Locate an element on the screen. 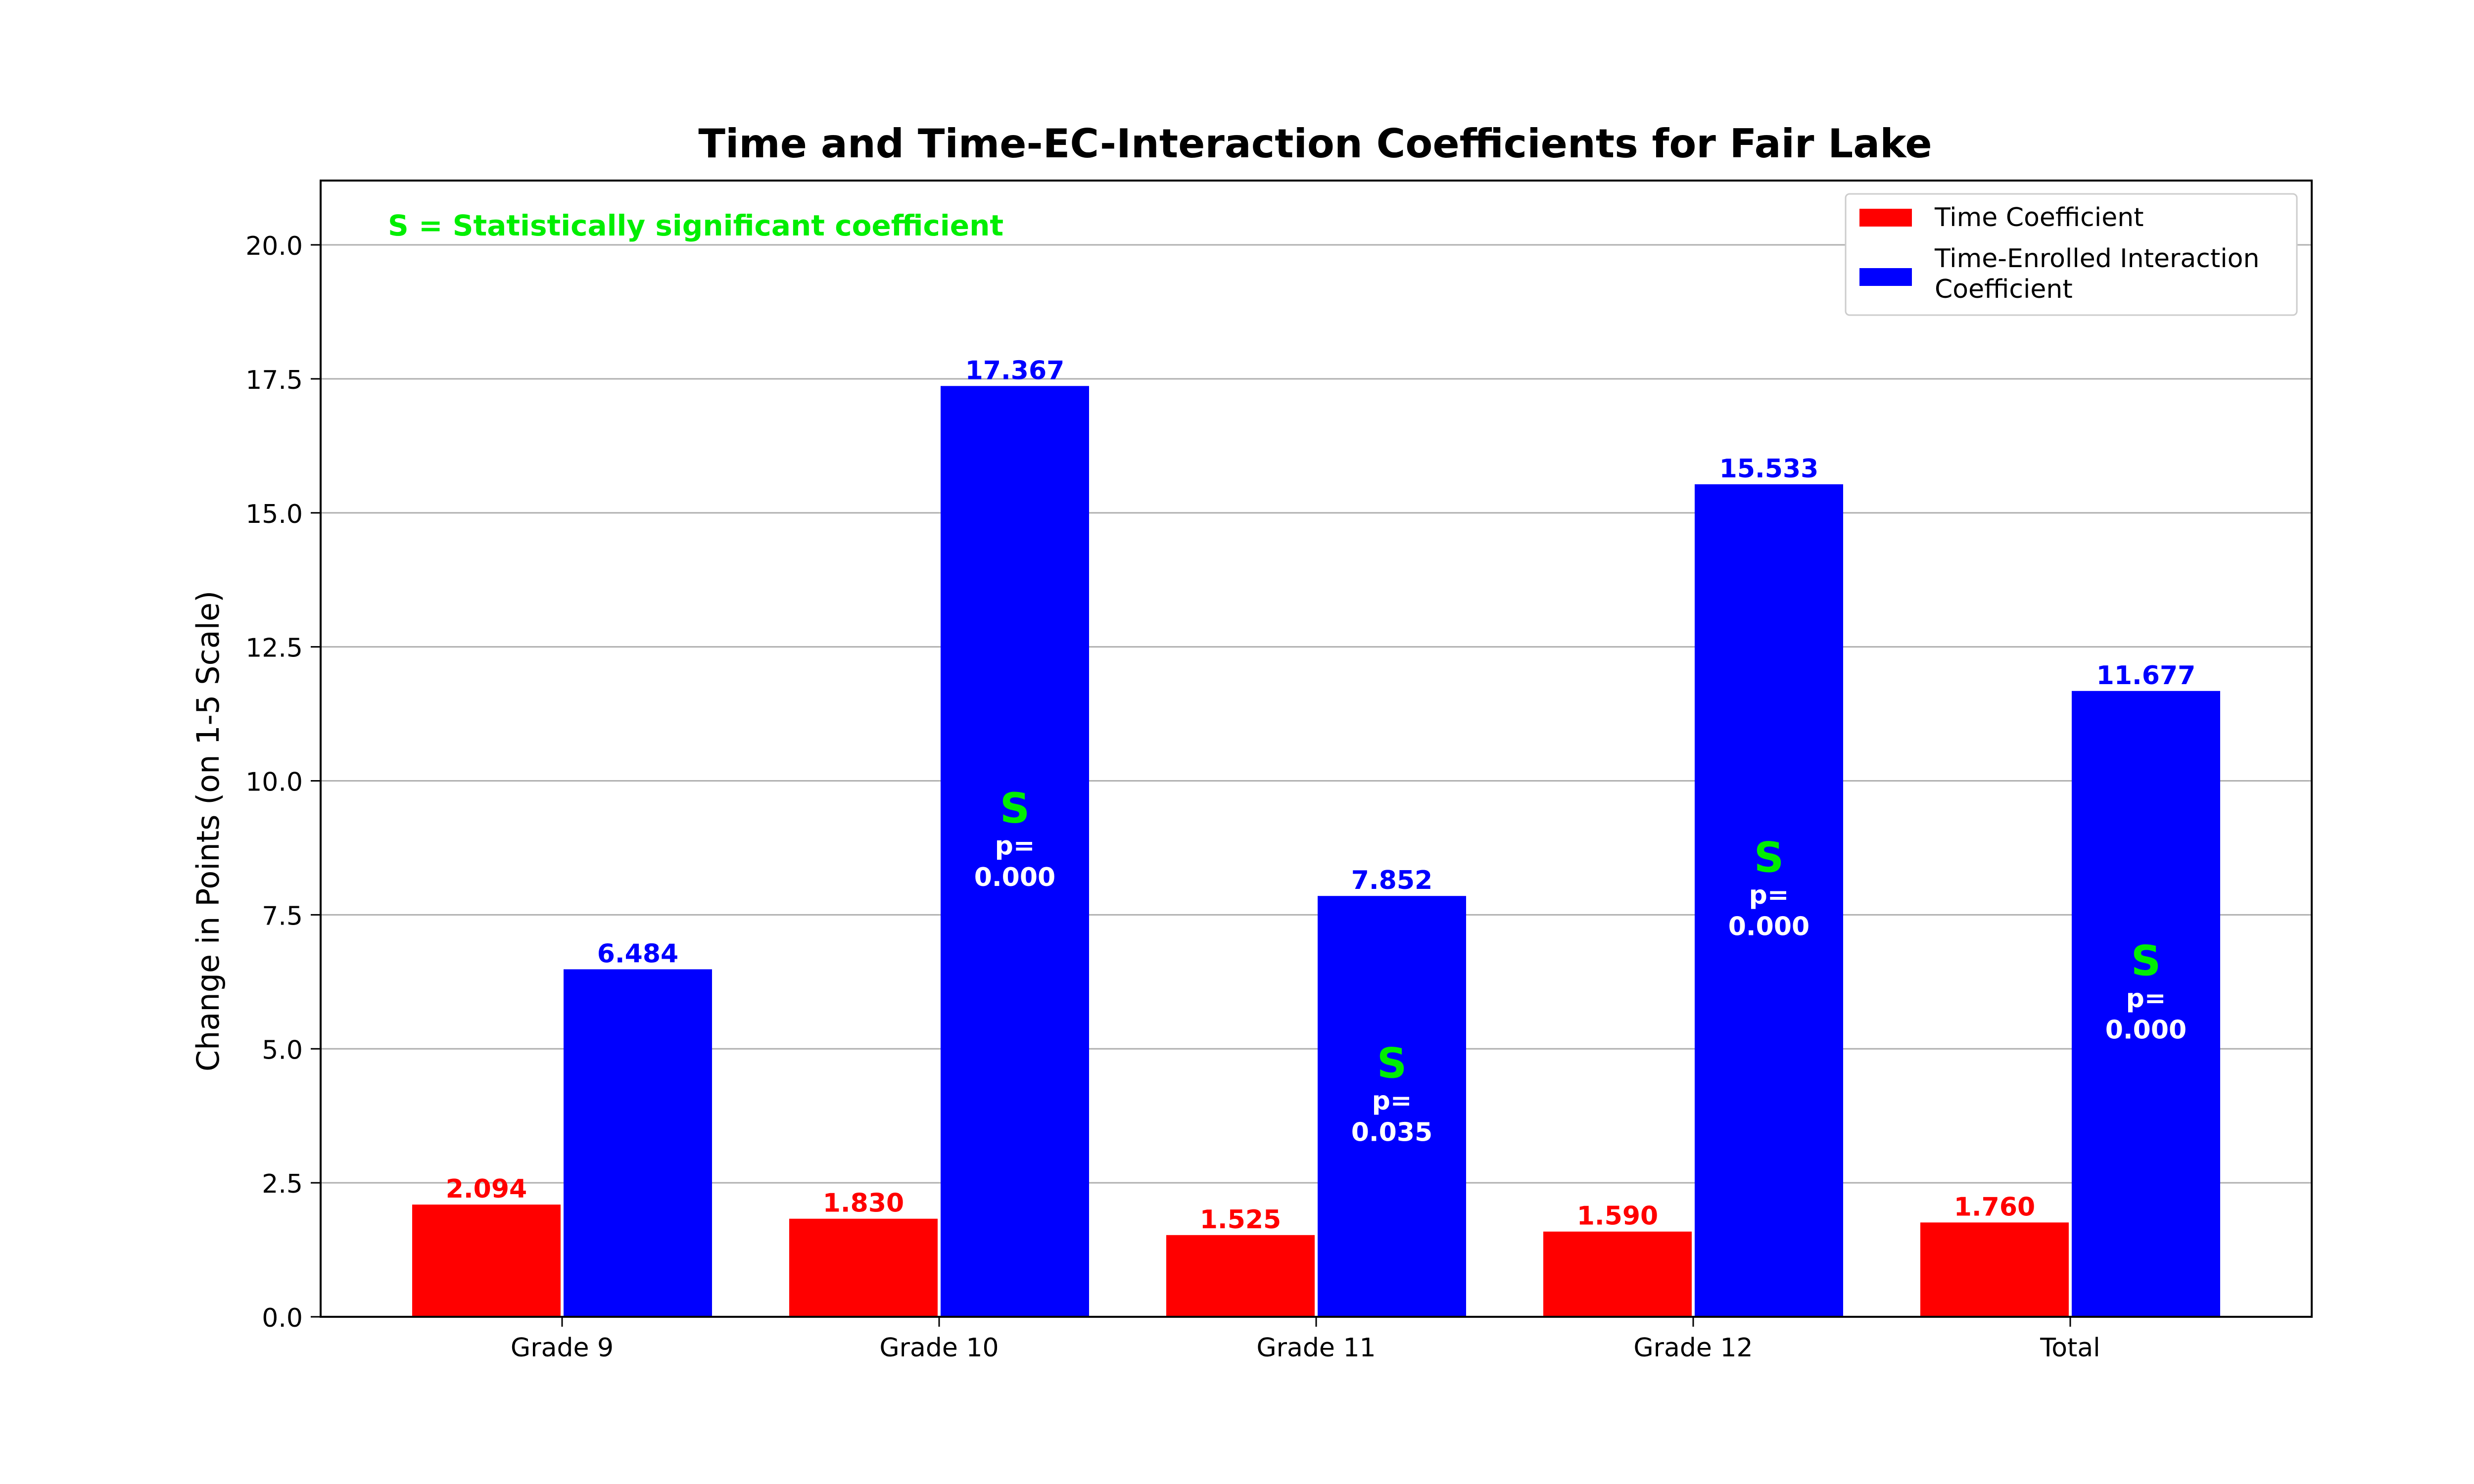 The image size is (2474, 1484). y-tick-label: 15.0 is located at coordinates (274, 514).